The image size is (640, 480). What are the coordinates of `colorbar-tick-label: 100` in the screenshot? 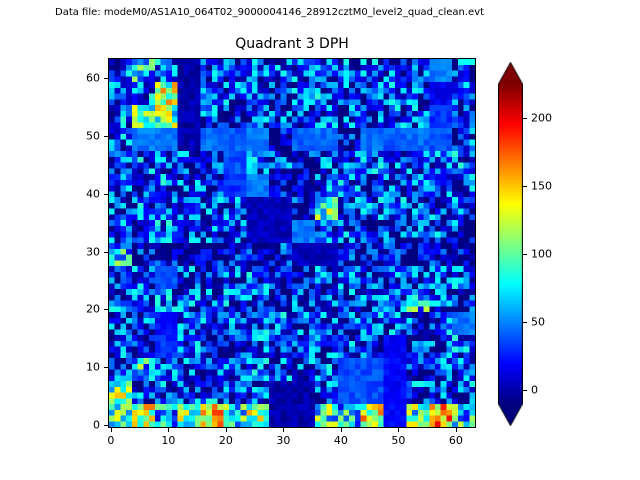 It's located at (541, 254).